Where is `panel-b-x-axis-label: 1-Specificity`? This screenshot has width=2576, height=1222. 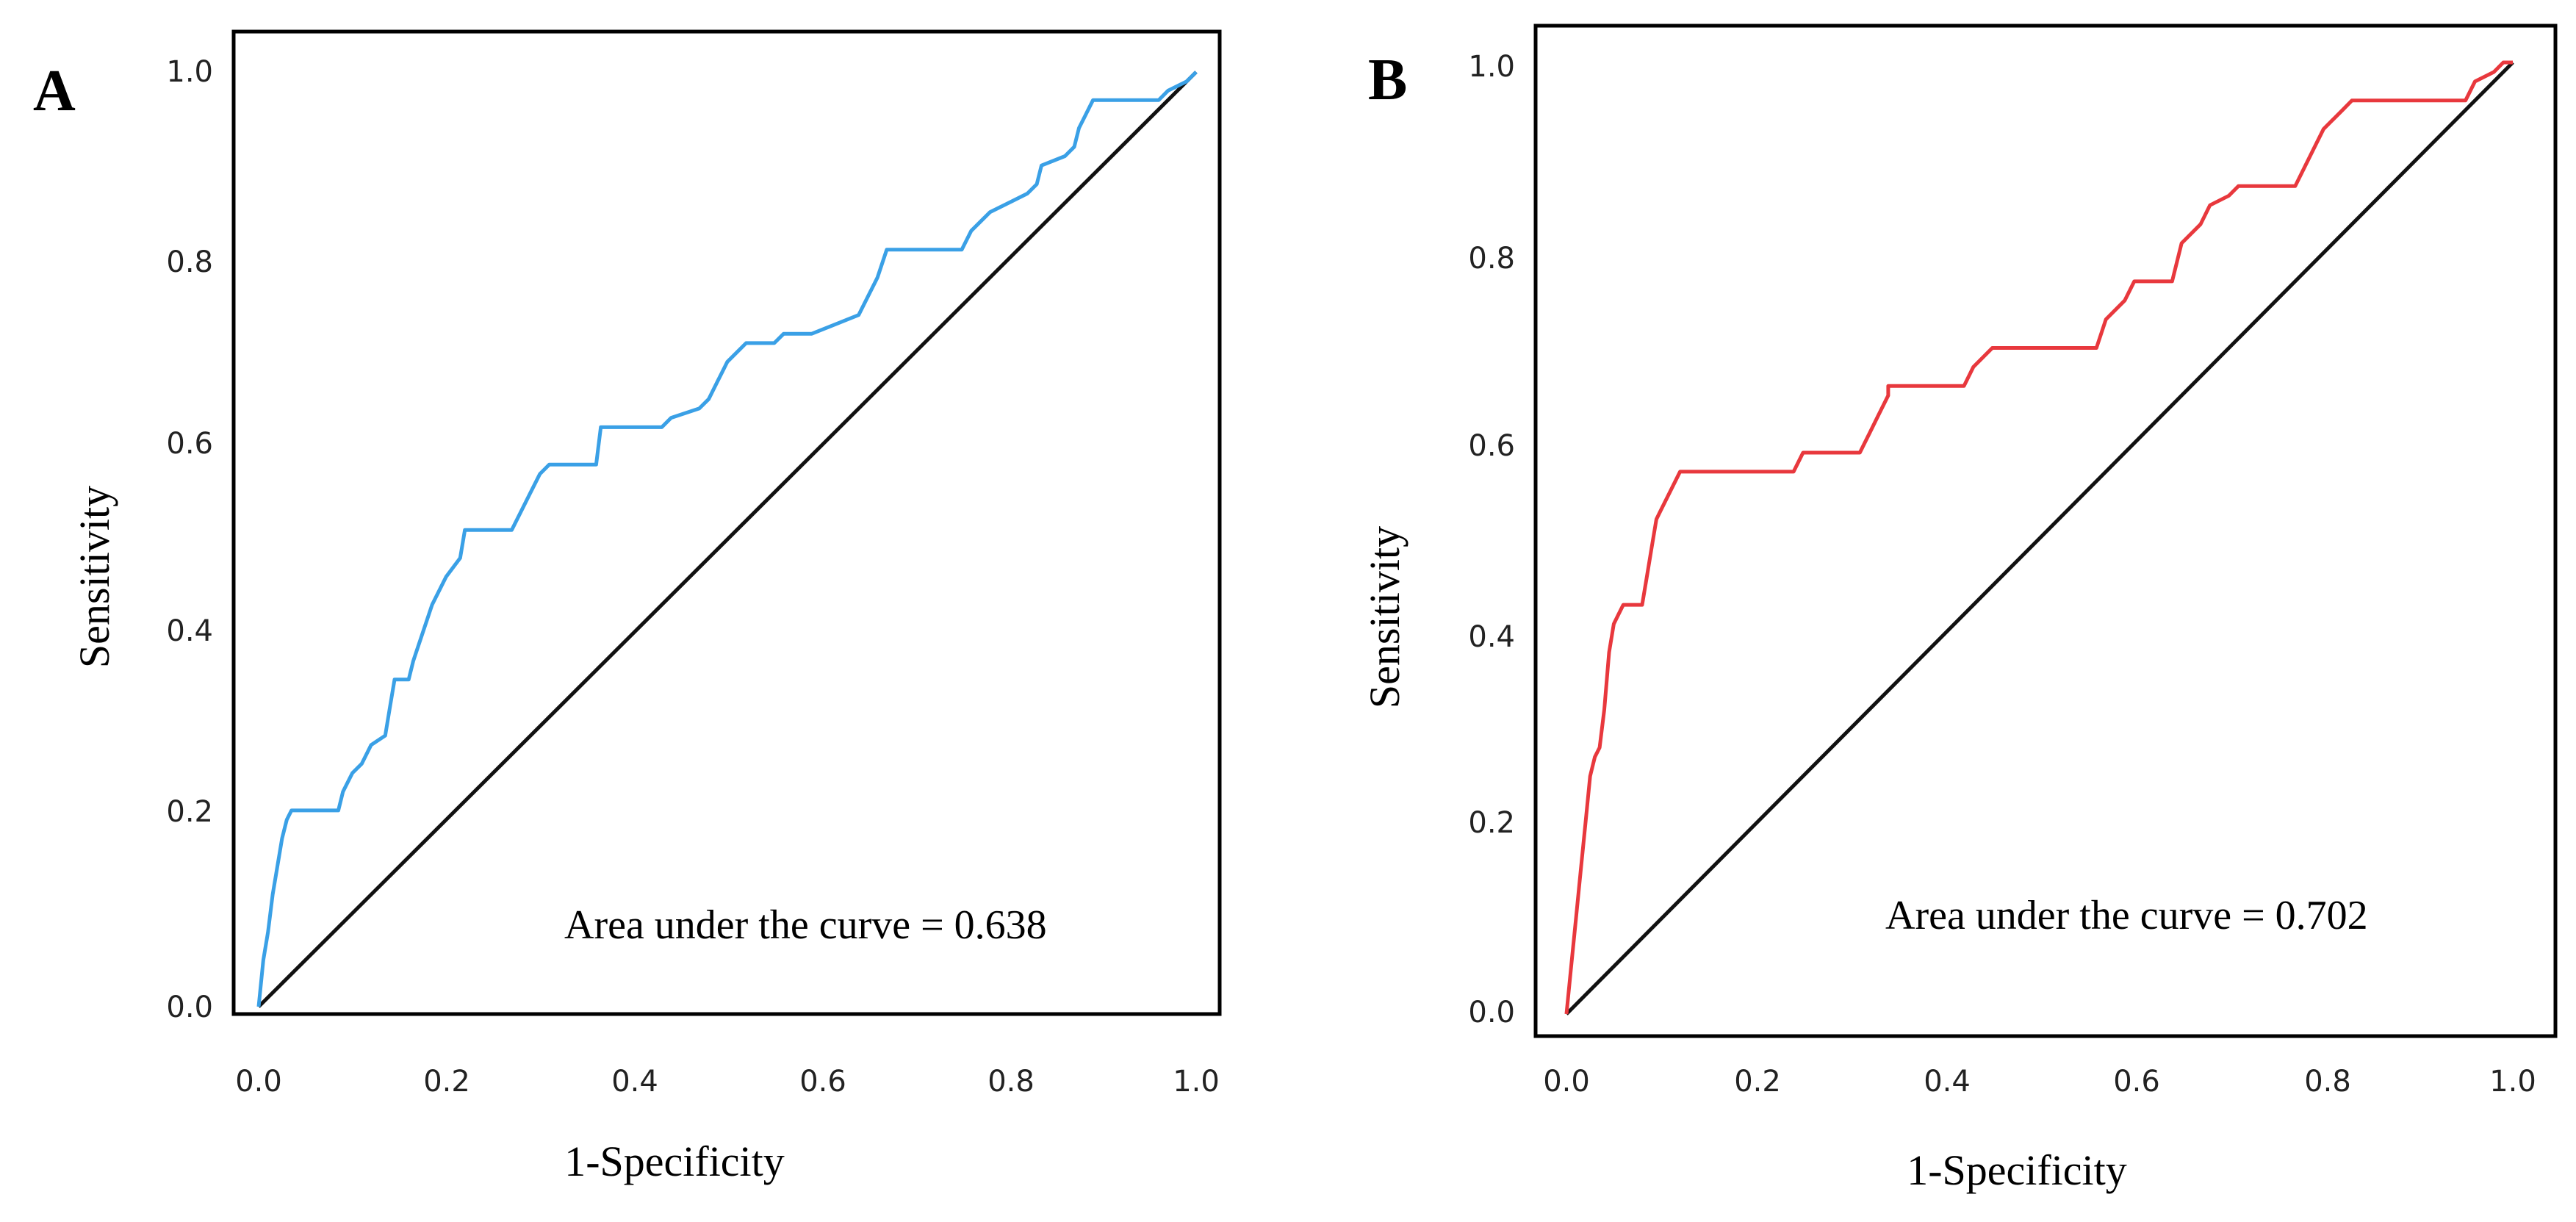 panel-b-x-axis-label: 1-Specificity is located at coordinates (2017, 1170).